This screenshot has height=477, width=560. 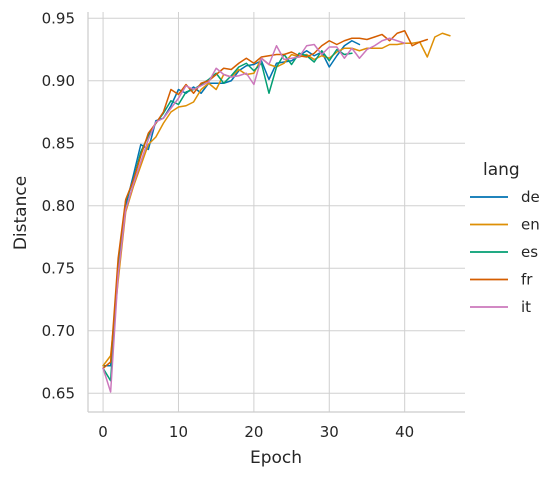 I want to click on legend-item-es: es, so click(x=504, y=252).